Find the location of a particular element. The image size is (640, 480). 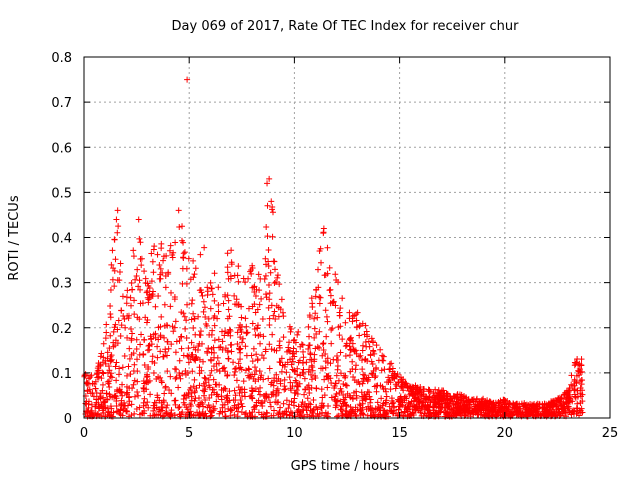

data-point-outlier is located at coordinates (187, 79).